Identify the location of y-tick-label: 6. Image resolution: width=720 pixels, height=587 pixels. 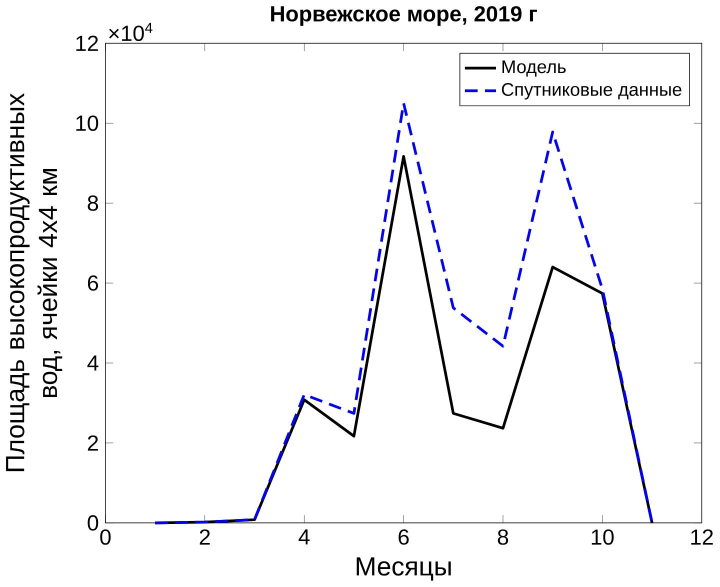
(93, 283).